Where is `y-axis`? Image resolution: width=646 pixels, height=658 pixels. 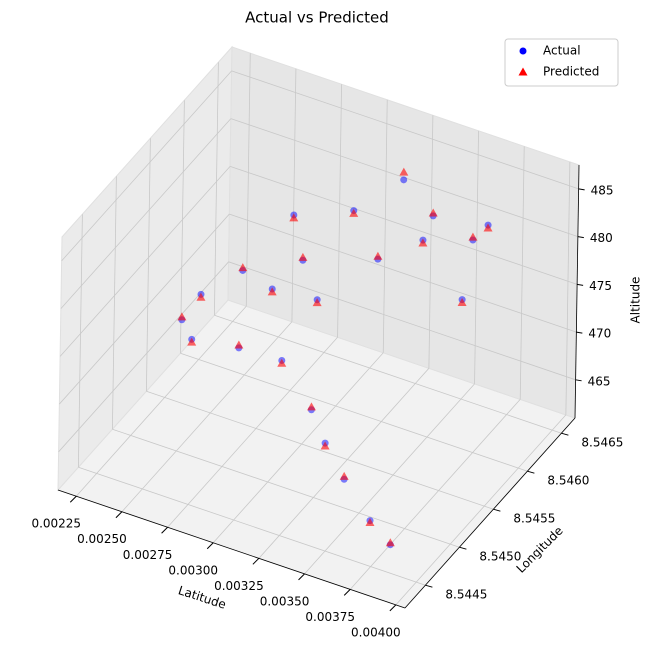 y-axis is located at coordinates (490, 513).